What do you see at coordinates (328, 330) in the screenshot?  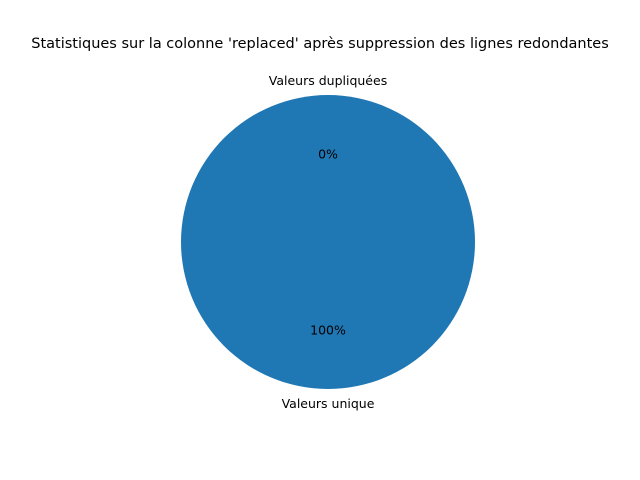 I see `pct-label-valeurs-unique: 100%` at bounding box center [328, 330].